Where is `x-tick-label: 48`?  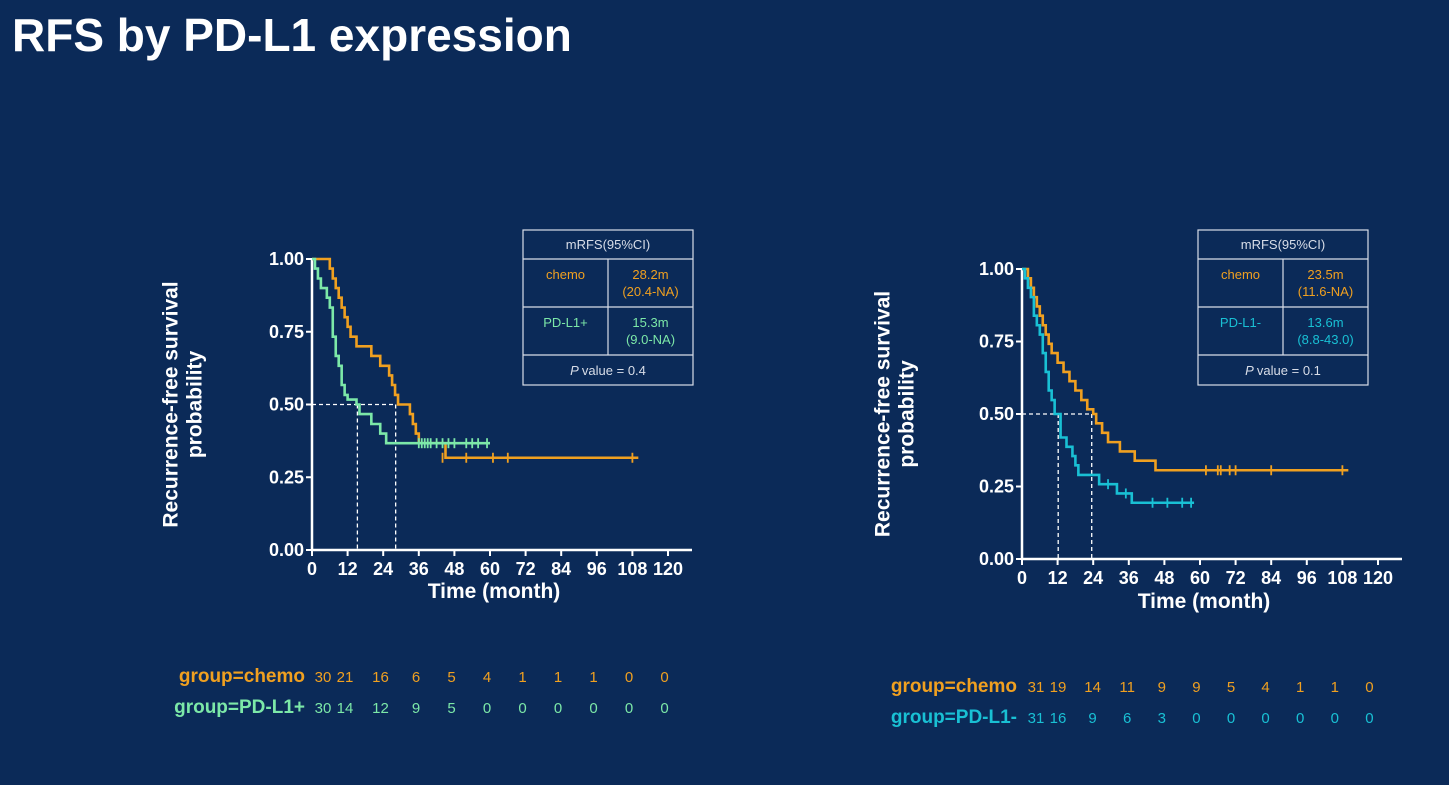 x-tick-label: 48 is located at coordinates (454, 569).